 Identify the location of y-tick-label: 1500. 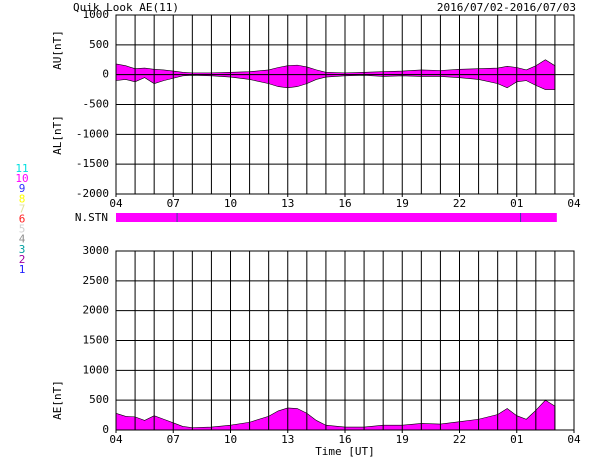
(96, 340).